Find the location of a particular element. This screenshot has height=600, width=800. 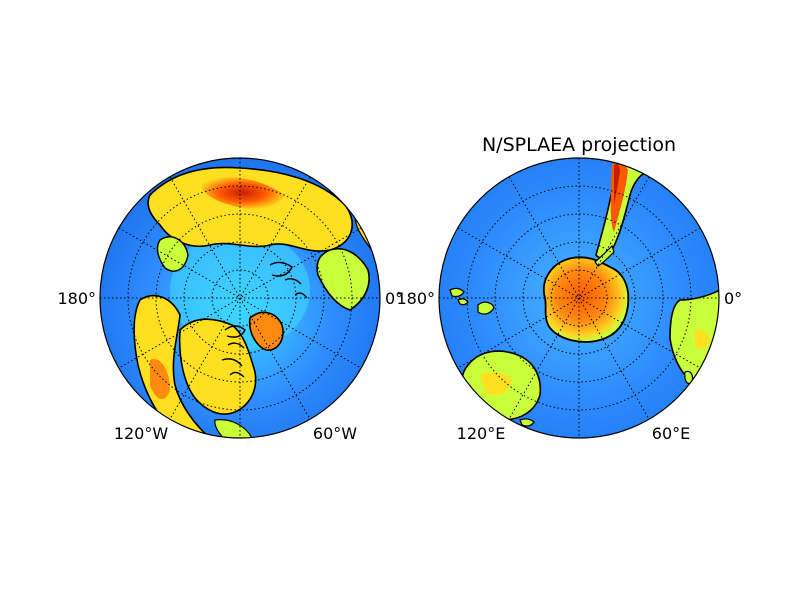

north-label-bottom-right: 60°W is located at coordinates (335, 433).